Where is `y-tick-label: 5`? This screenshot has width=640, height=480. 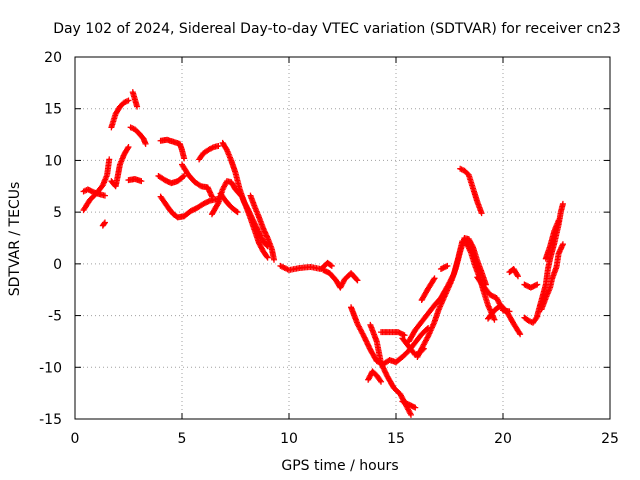
y-tick-label: 5 is located at coordinates (57, 213).